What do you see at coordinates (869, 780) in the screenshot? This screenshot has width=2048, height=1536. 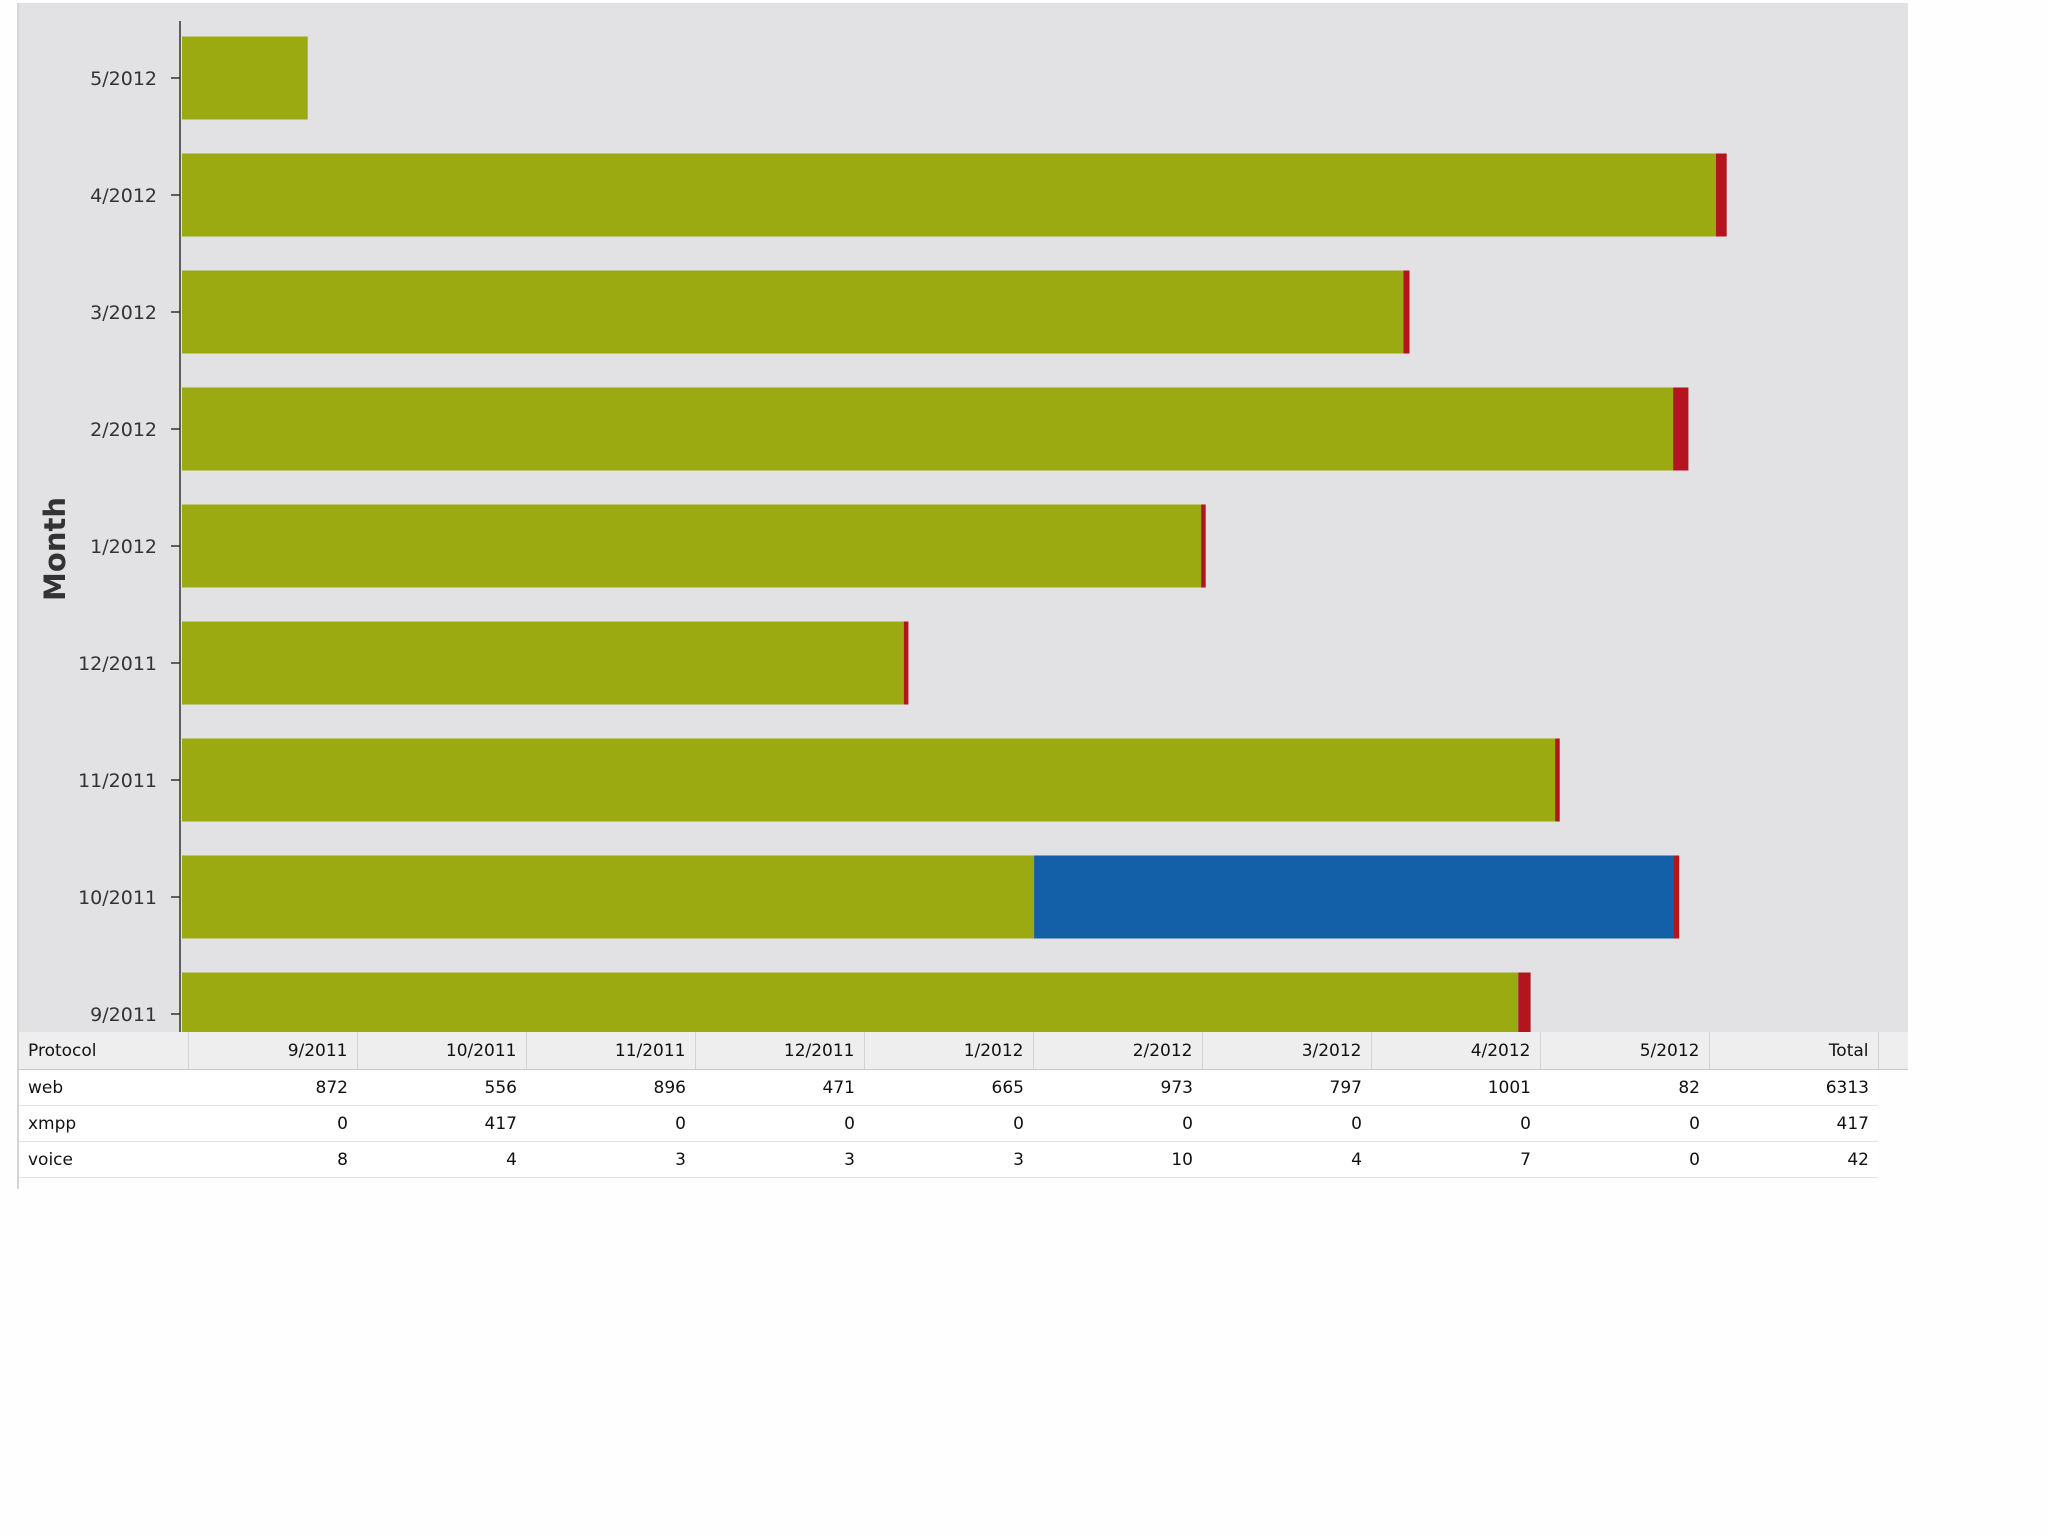 I see `bar-web-11-2011` at bounding box center [869, 780].